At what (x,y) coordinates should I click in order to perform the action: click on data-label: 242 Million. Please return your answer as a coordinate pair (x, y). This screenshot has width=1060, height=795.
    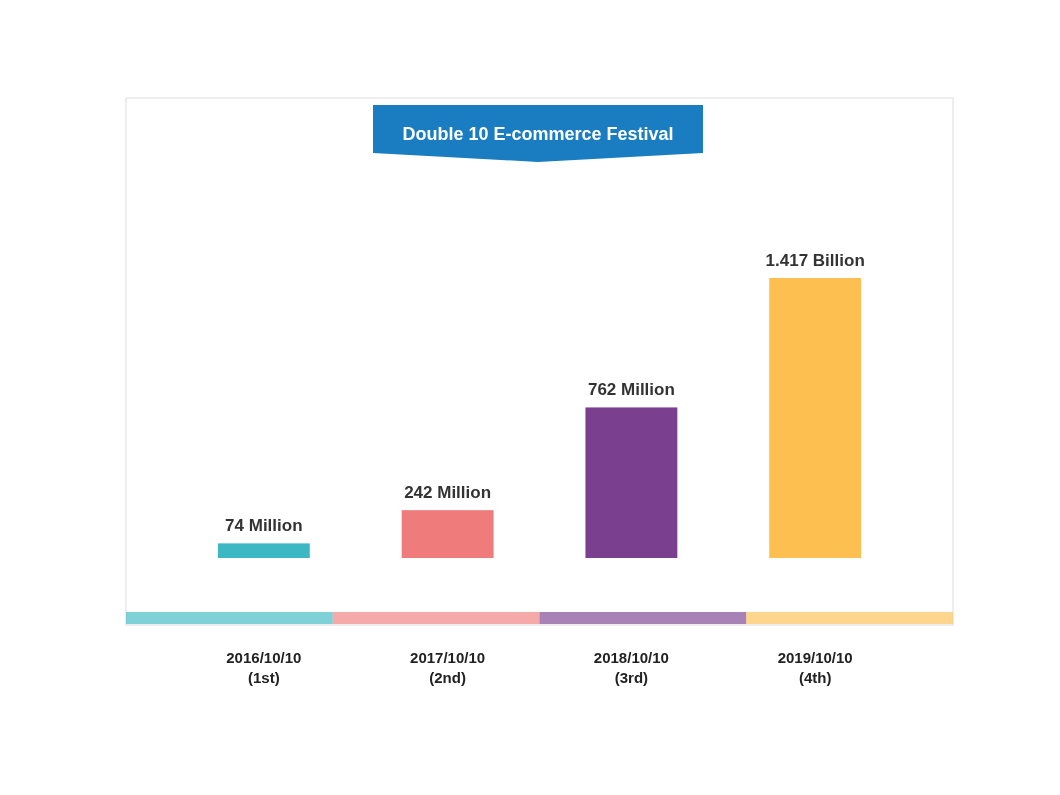
    Looking at the image, I should click on (448, 493).